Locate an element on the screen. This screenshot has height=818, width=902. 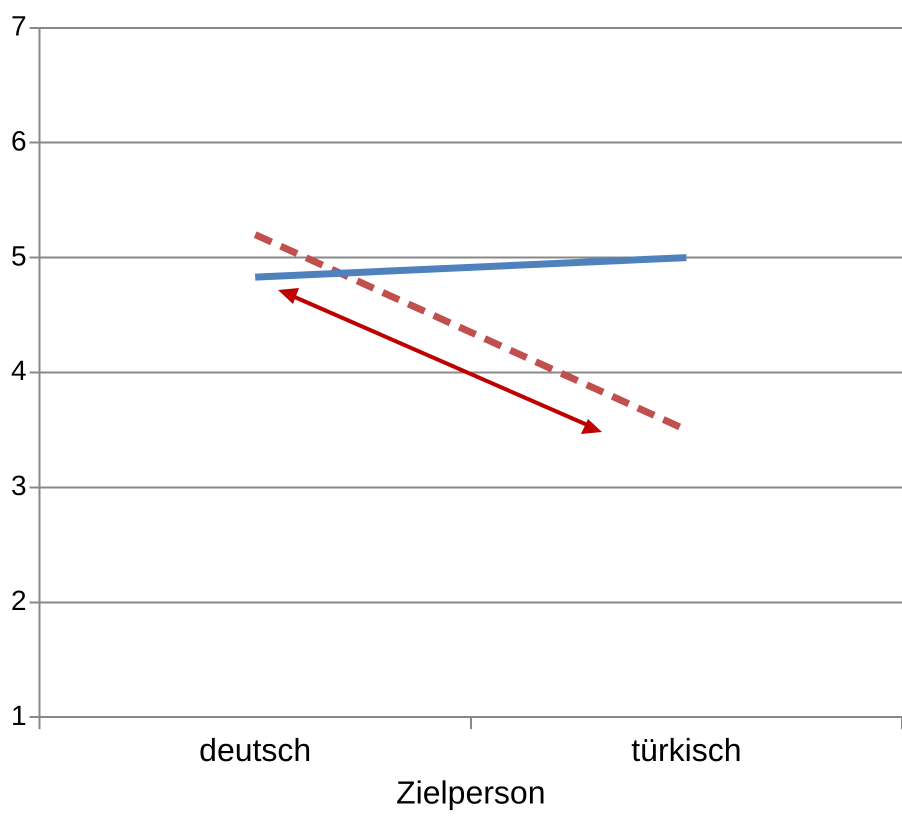
y-tick-label: 2 is located at coordinates (18, 600).